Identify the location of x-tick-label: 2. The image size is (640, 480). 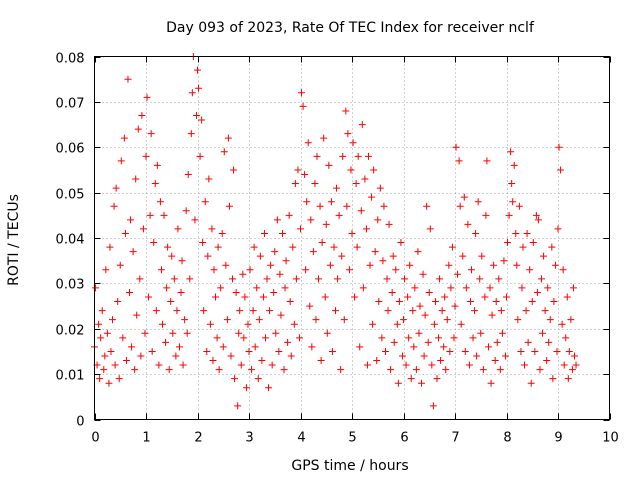
(198, 438).